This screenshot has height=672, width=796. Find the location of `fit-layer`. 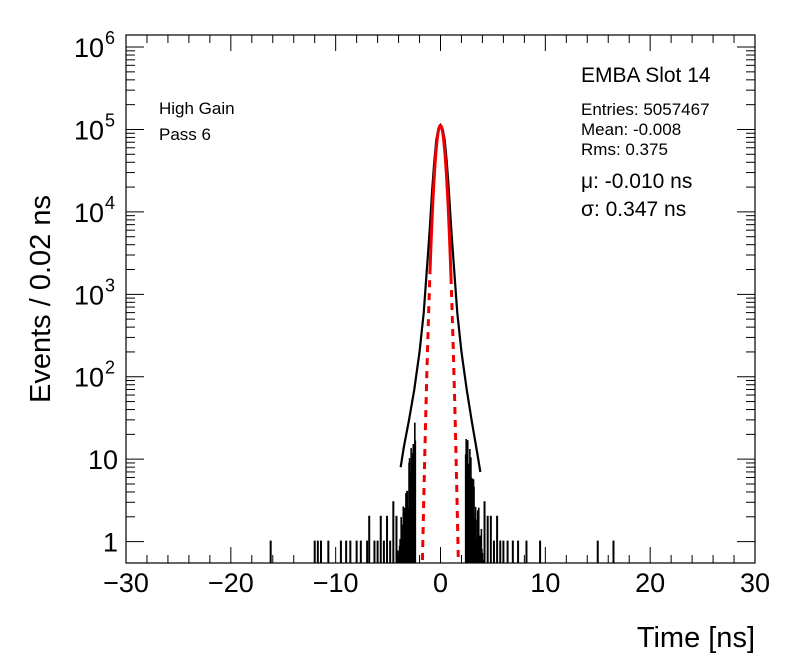

fit-layer is located at coordinates (440, 342).